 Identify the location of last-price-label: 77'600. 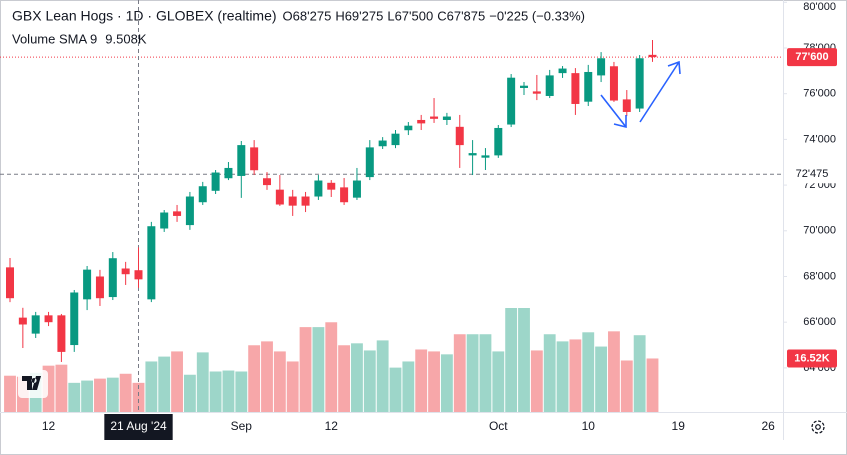
(811, 57).